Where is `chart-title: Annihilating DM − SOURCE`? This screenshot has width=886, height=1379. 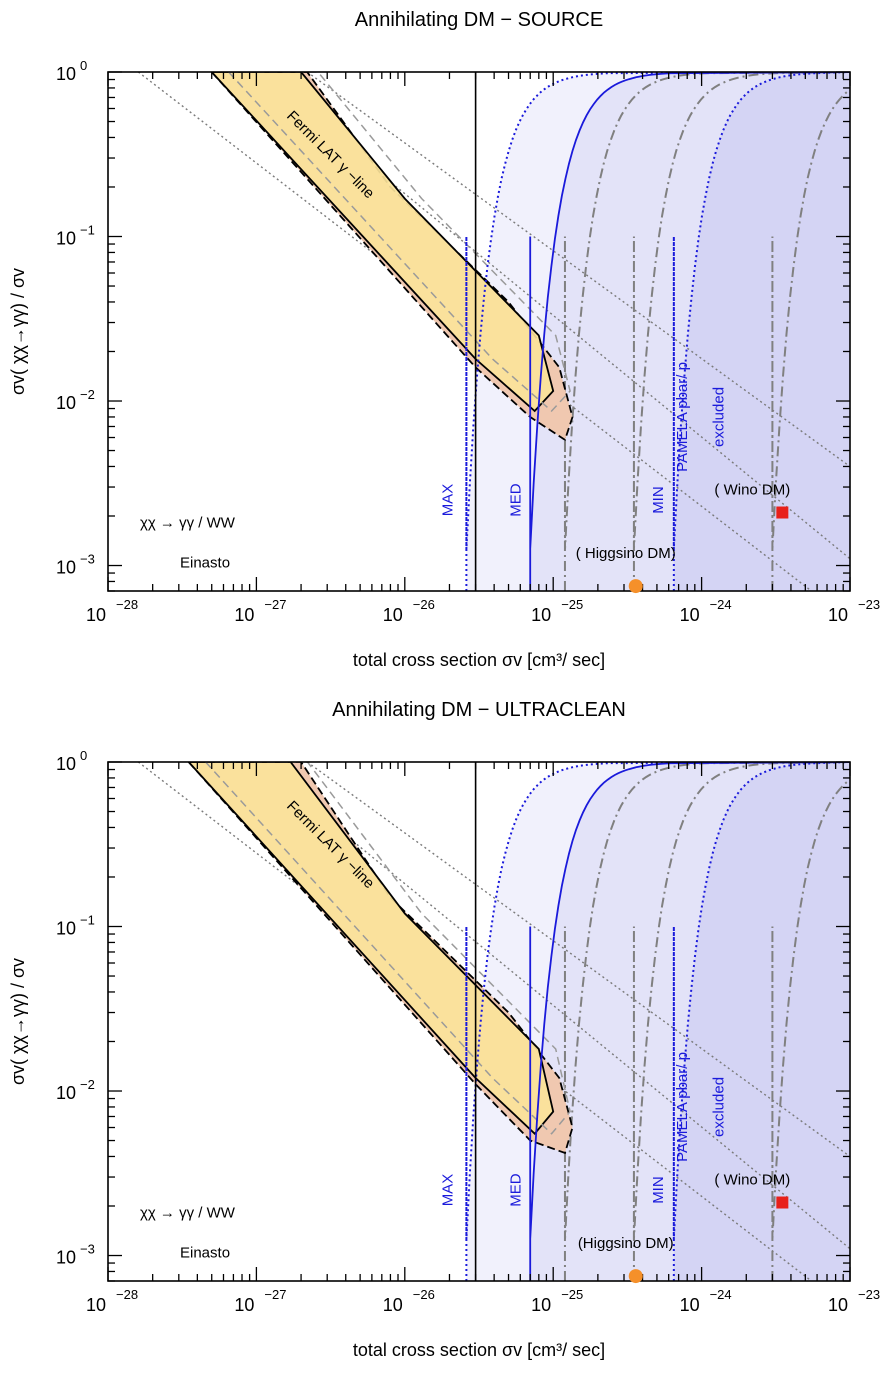 chart-title: Annihilating DM − SOURCE is located at coordinates (479, 20).